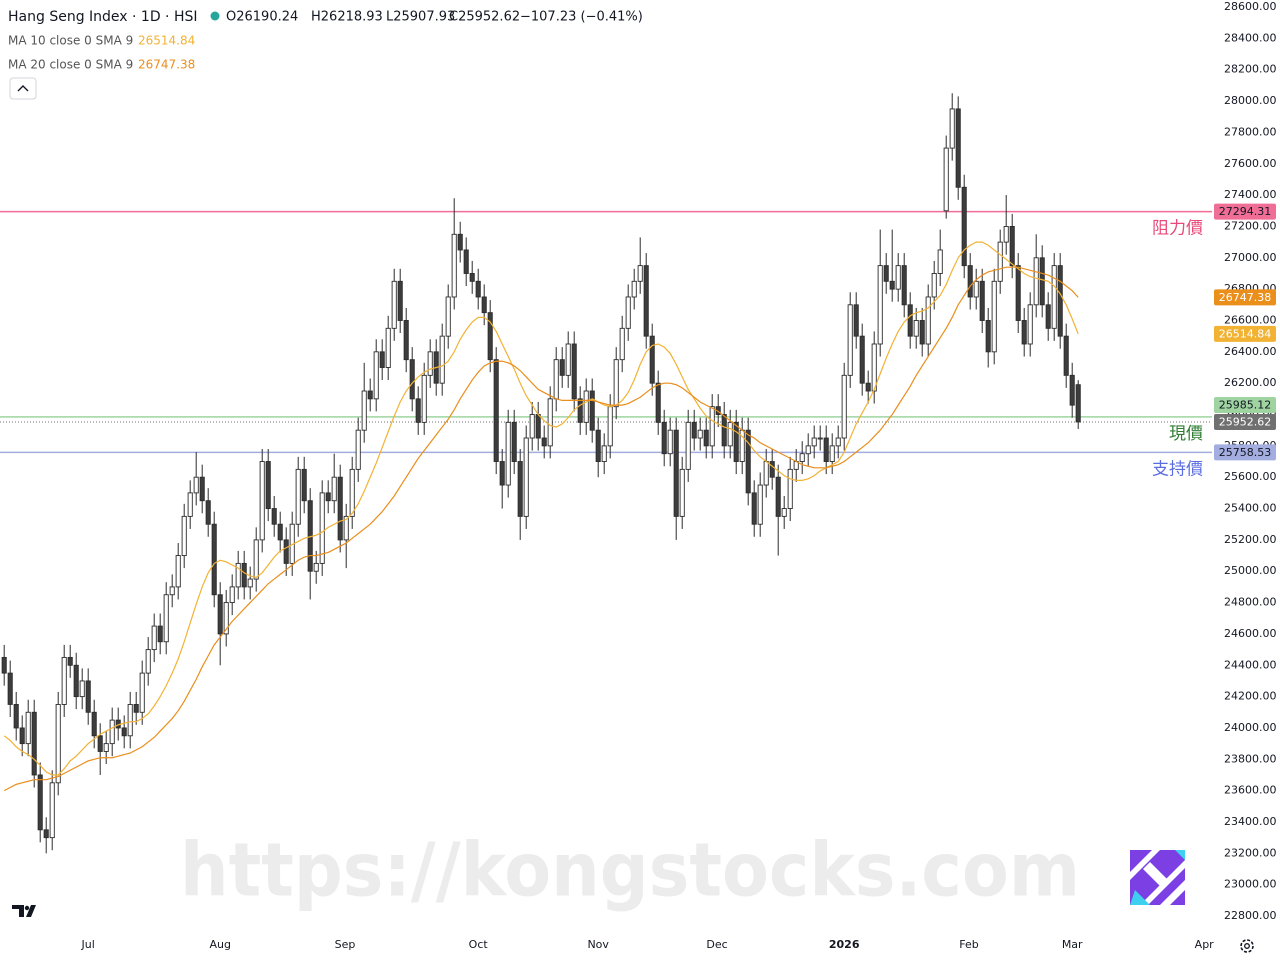 This screenshot has width=1280, height=960. I want to click on y-tick-label: 27800.00, so click(1250, 131).